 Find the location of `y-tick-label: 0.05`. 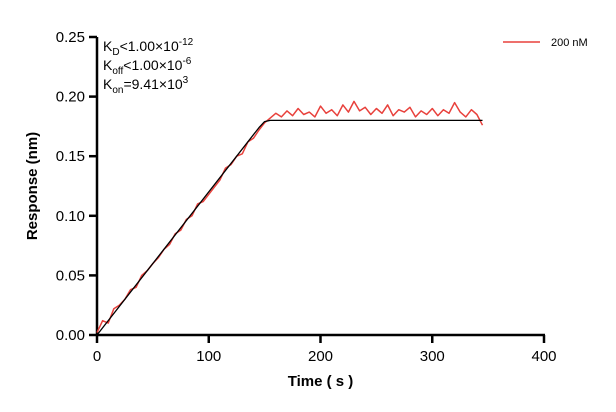

y-tick-label: 0.05 is located at coordinates (70, 275).